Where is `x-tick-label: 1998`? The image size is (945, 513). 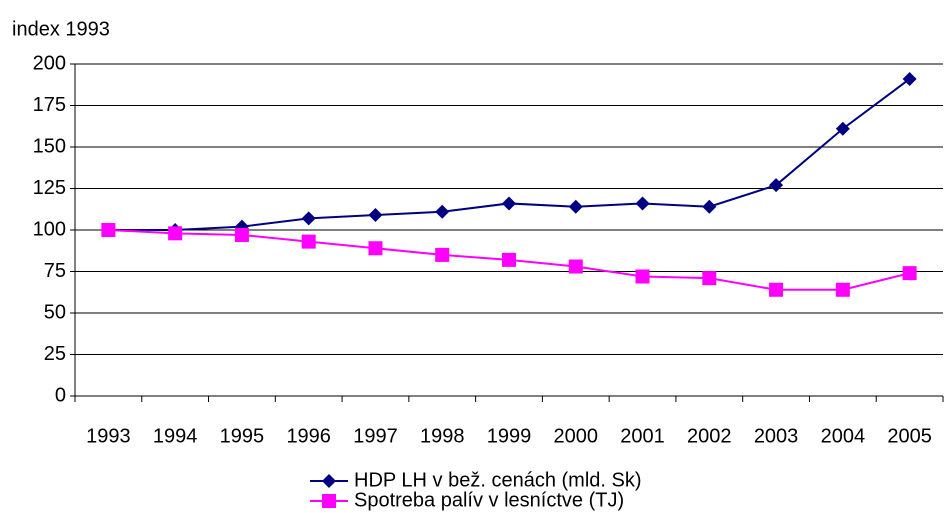 x-tick-label: 1998 is located at coordinates (442, 436).